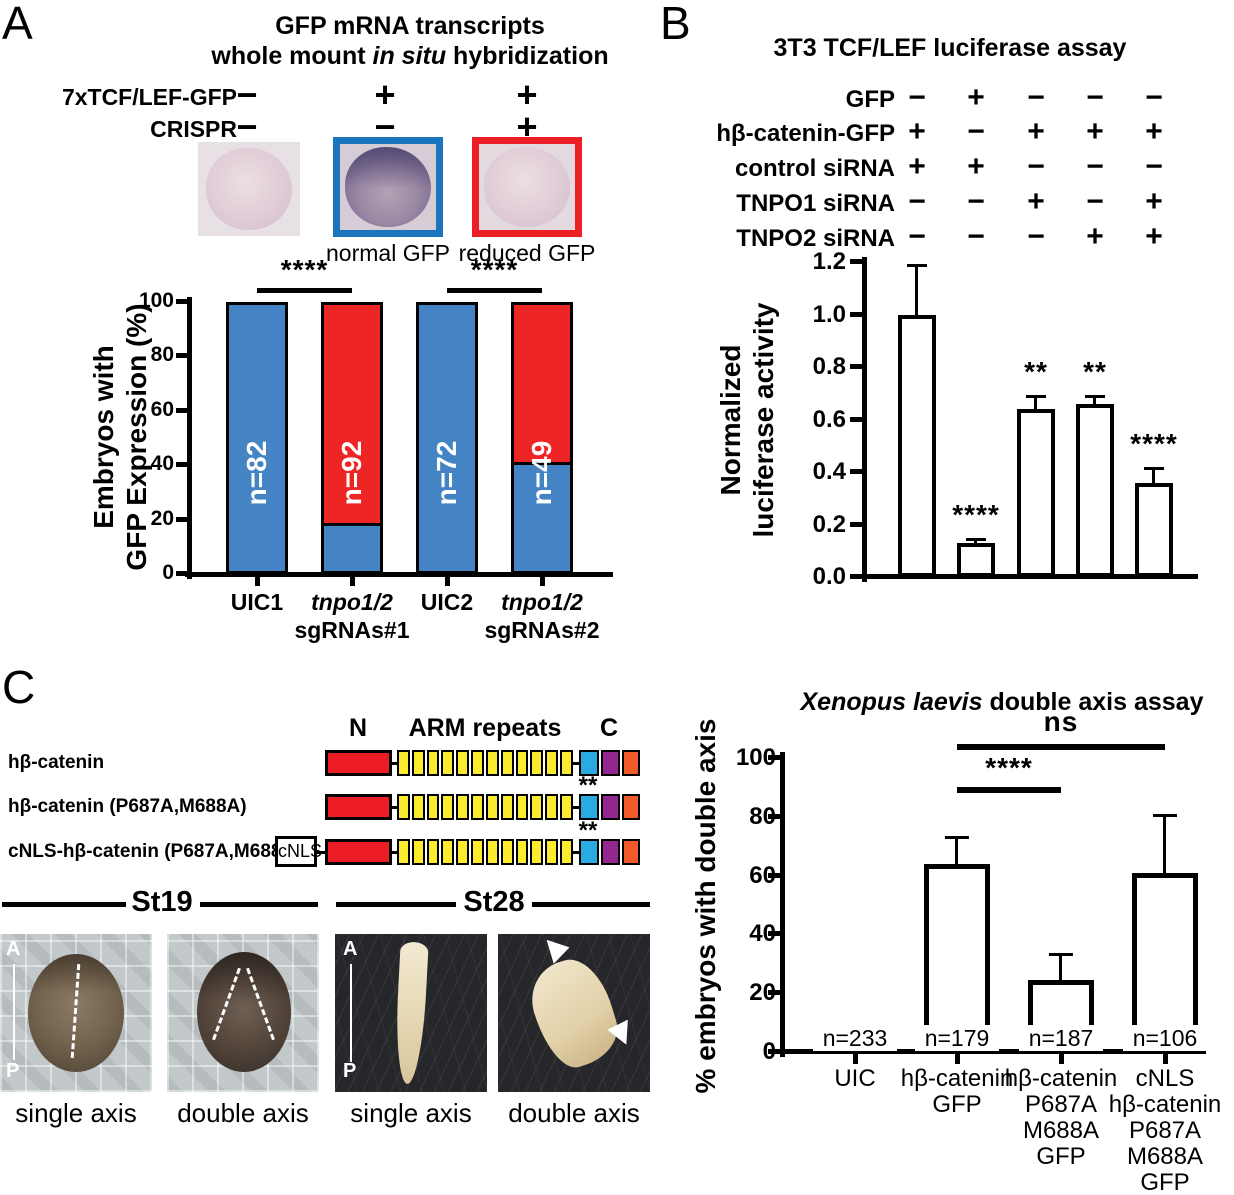  What do you see at coordinates (1035, 402) in the screenshot?
I see `b-error-line` at bounding box center [1035, 402].